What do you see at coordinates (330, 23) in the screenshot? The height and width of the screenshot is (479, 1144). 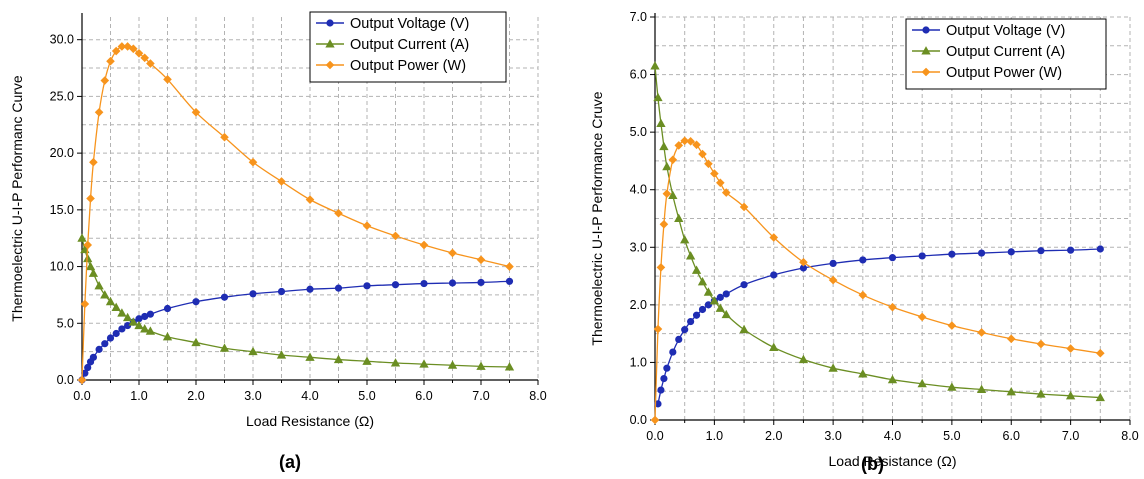 I see `legend-marker` at bounding box center [330, 23].